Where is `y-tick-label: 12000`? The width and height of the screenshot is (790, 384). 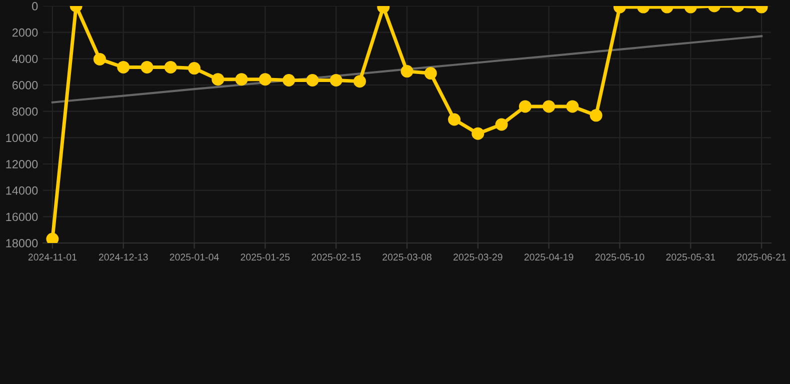
y-tick-label: 12000 is located at coordinates (22, 164).